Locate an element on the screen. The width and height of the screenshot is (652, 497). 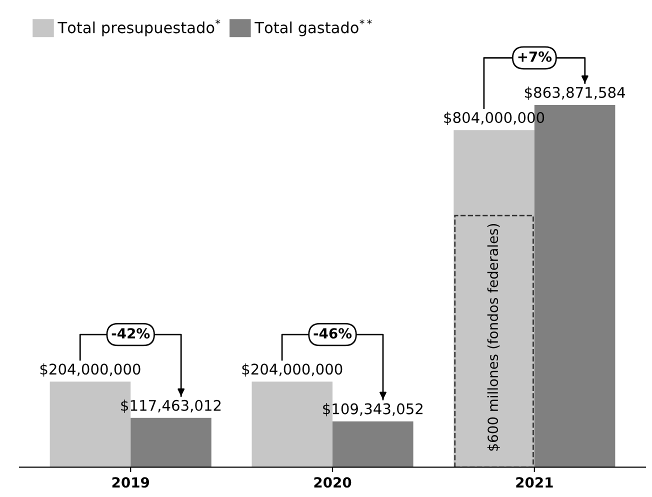
legend-label: Total presupuestado$^{*}$ is located at coordinates (139, 27).